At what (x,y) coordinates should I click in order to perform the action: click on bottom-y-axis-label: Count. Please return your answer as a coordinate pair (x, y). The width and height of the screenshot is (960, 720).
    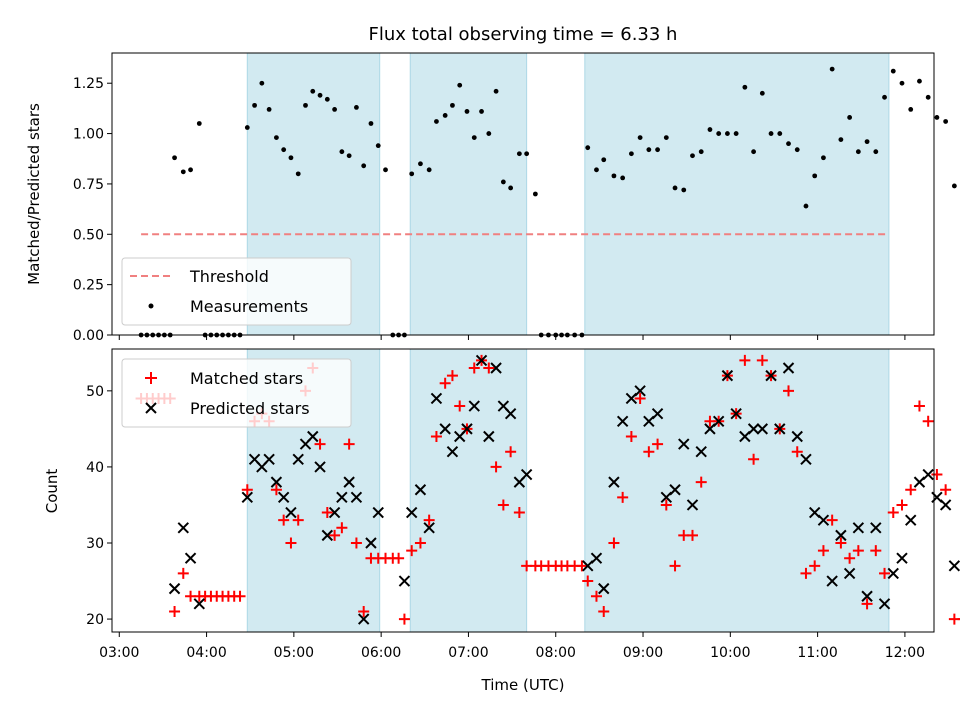
    Looking at the image, I should click on (52, 491).